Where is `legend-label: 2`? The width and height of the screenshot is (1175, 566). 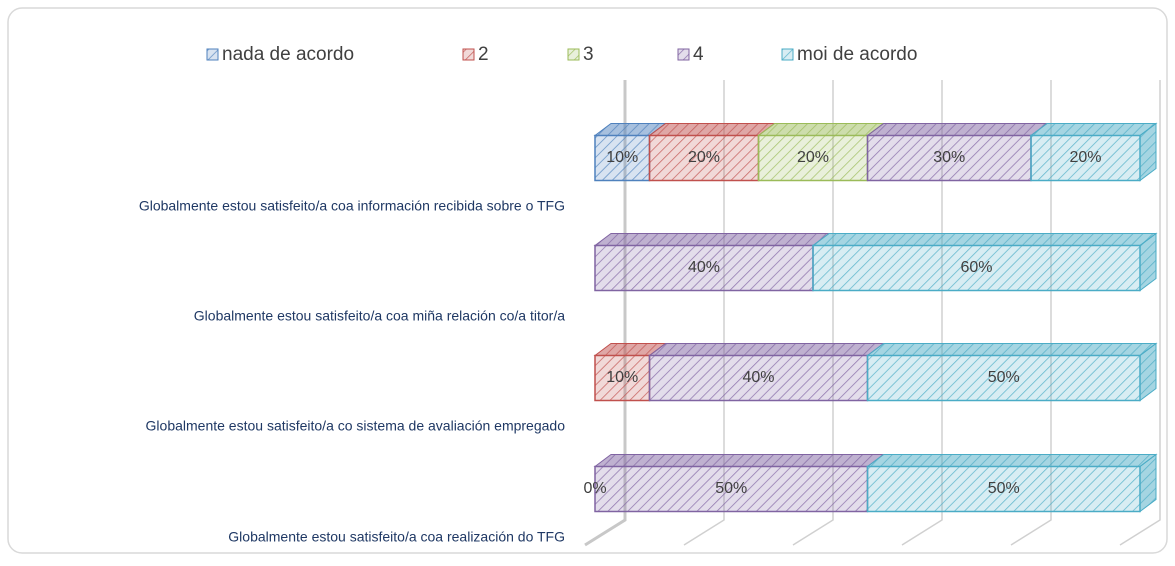 legend-label: 2 is located at coordinates (483, 54).